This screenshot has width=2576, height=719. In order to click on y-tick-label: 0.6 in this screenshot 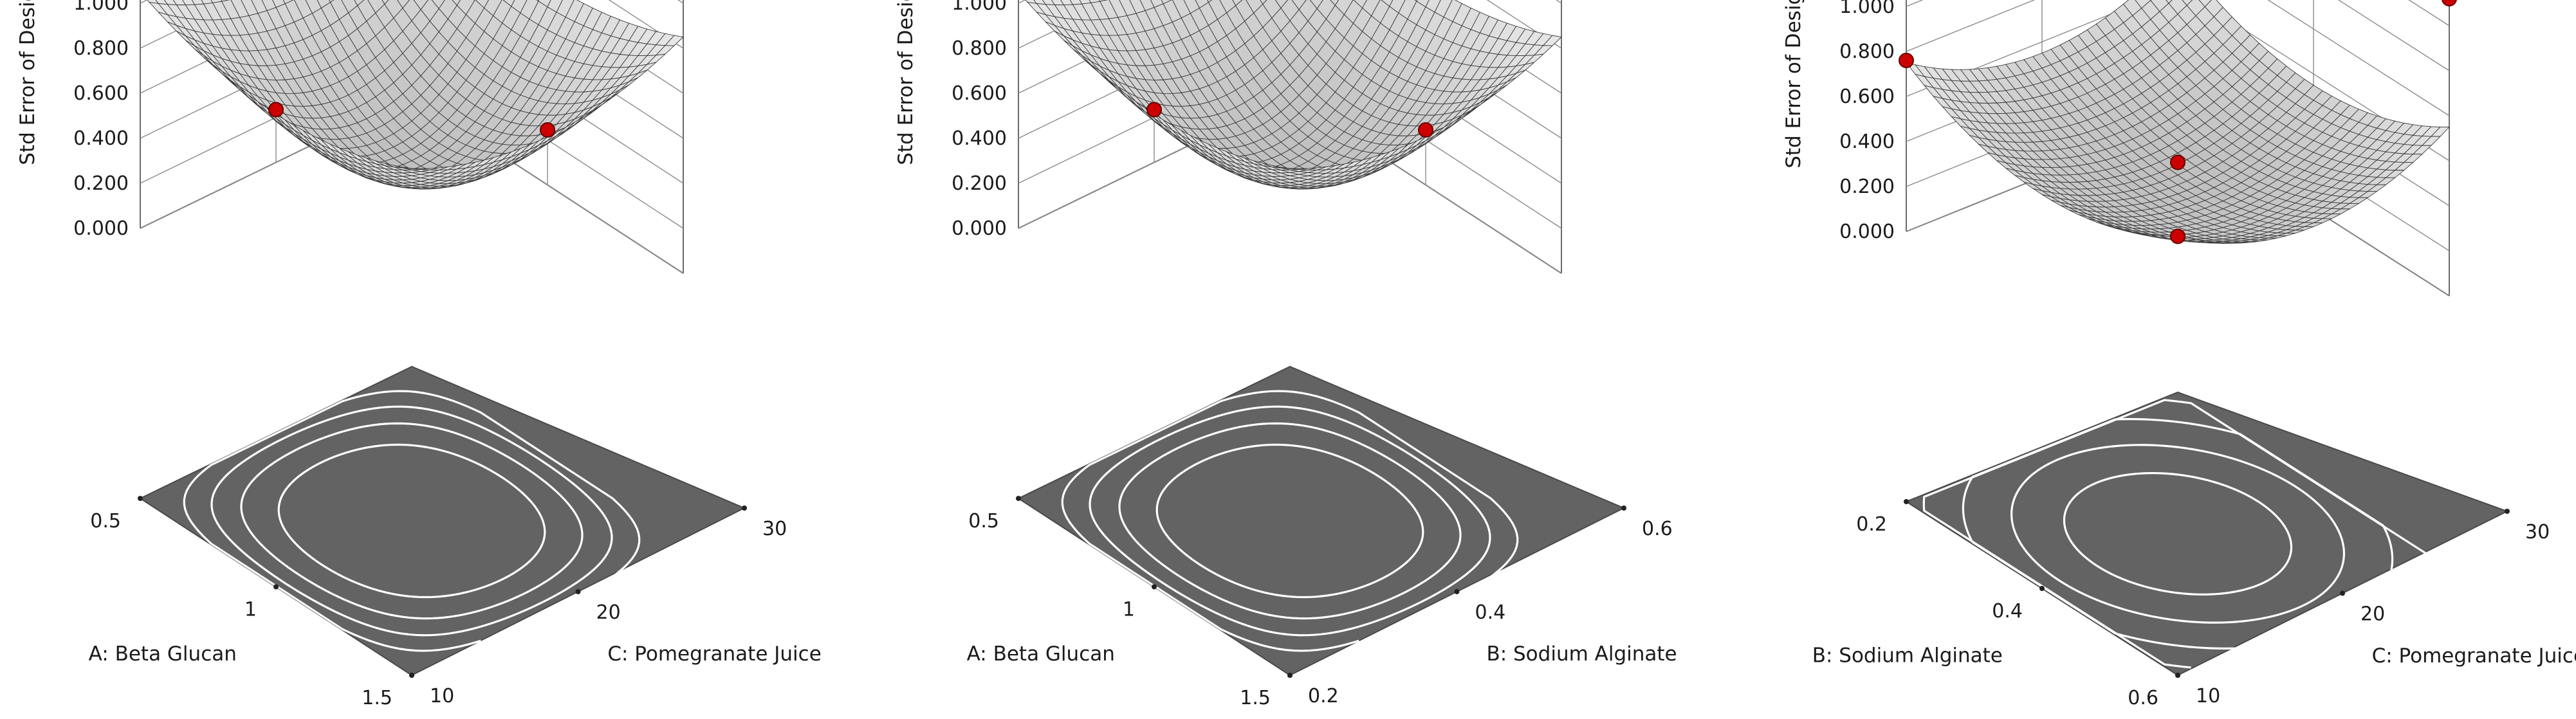, I will do `click(1657, 529)`.